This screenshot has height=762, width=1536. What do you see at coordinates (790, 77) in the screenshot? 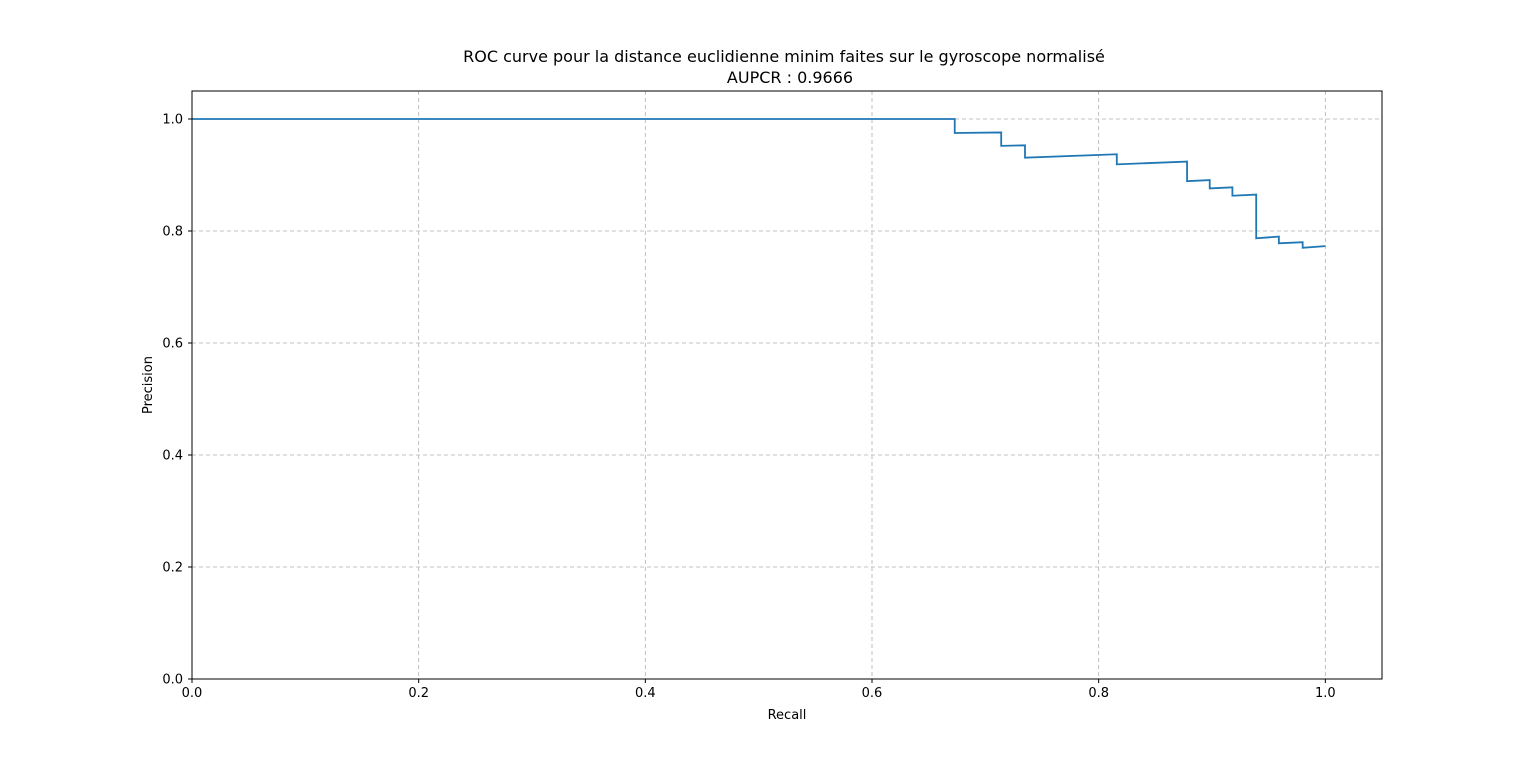
I see `chart-subtitle: AUPCR : 0.9666` at bounding box center [790, 77].